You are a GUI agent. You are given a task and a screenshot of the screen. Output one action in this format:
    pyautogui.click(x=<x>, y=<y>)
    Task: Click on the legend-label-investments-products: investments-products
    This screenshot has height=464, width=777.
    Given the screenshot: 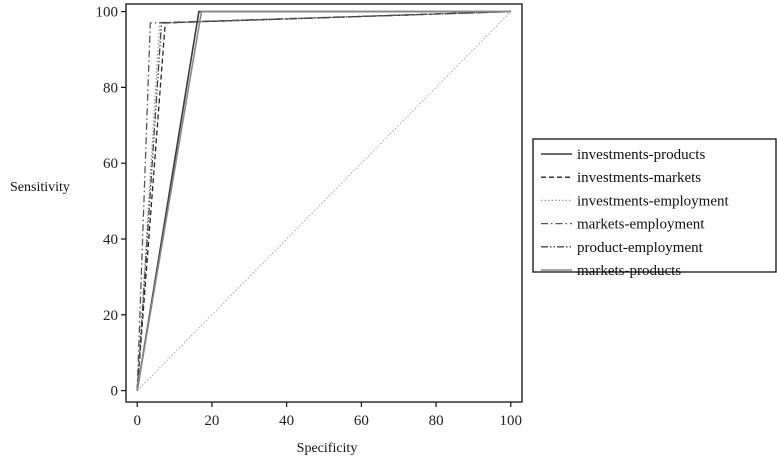 What is the action you would take?
    pyautogui.click(x=641, y=155)
    